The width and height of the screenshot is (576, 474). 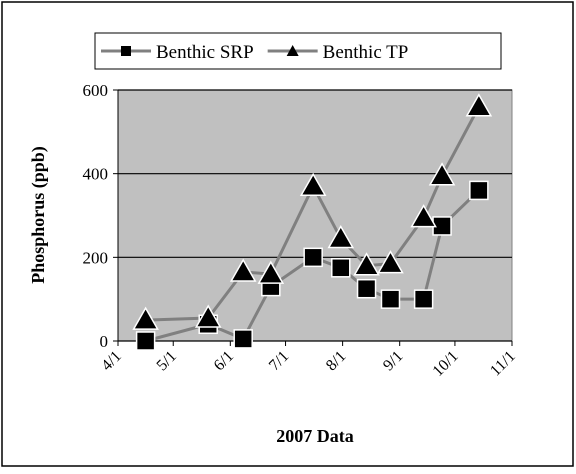 I want to click on y-axis-title: Phosphorus (ppb), so click(x=38, y=215).